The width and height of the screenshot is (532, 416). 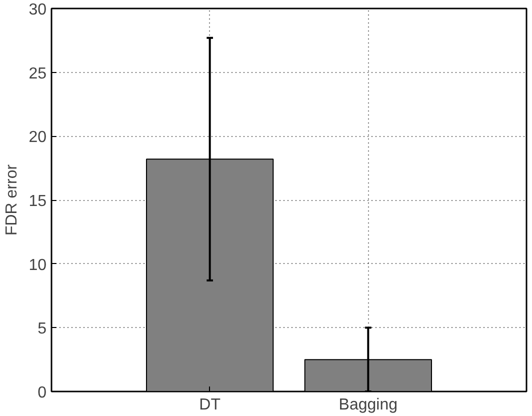 What do you see at coordinates (37, 137) in the screenshot?
I see `y-tick-label: 20` at bounding box center [37, 137].